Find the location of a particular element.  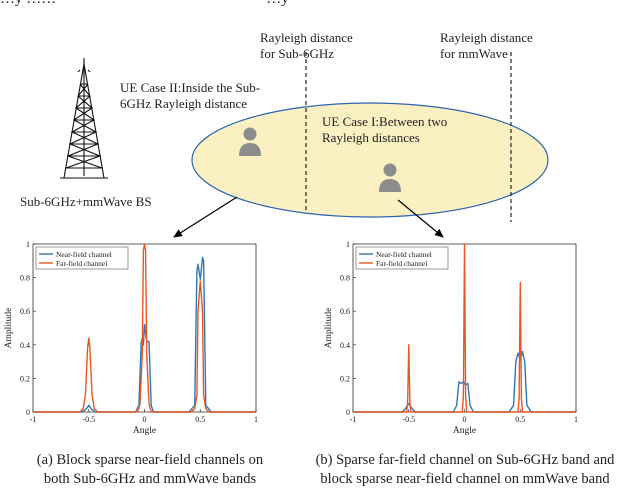

ue-case1-label: UE Case I:Between two Rayleigh distances is located at coordinates (385, 129).